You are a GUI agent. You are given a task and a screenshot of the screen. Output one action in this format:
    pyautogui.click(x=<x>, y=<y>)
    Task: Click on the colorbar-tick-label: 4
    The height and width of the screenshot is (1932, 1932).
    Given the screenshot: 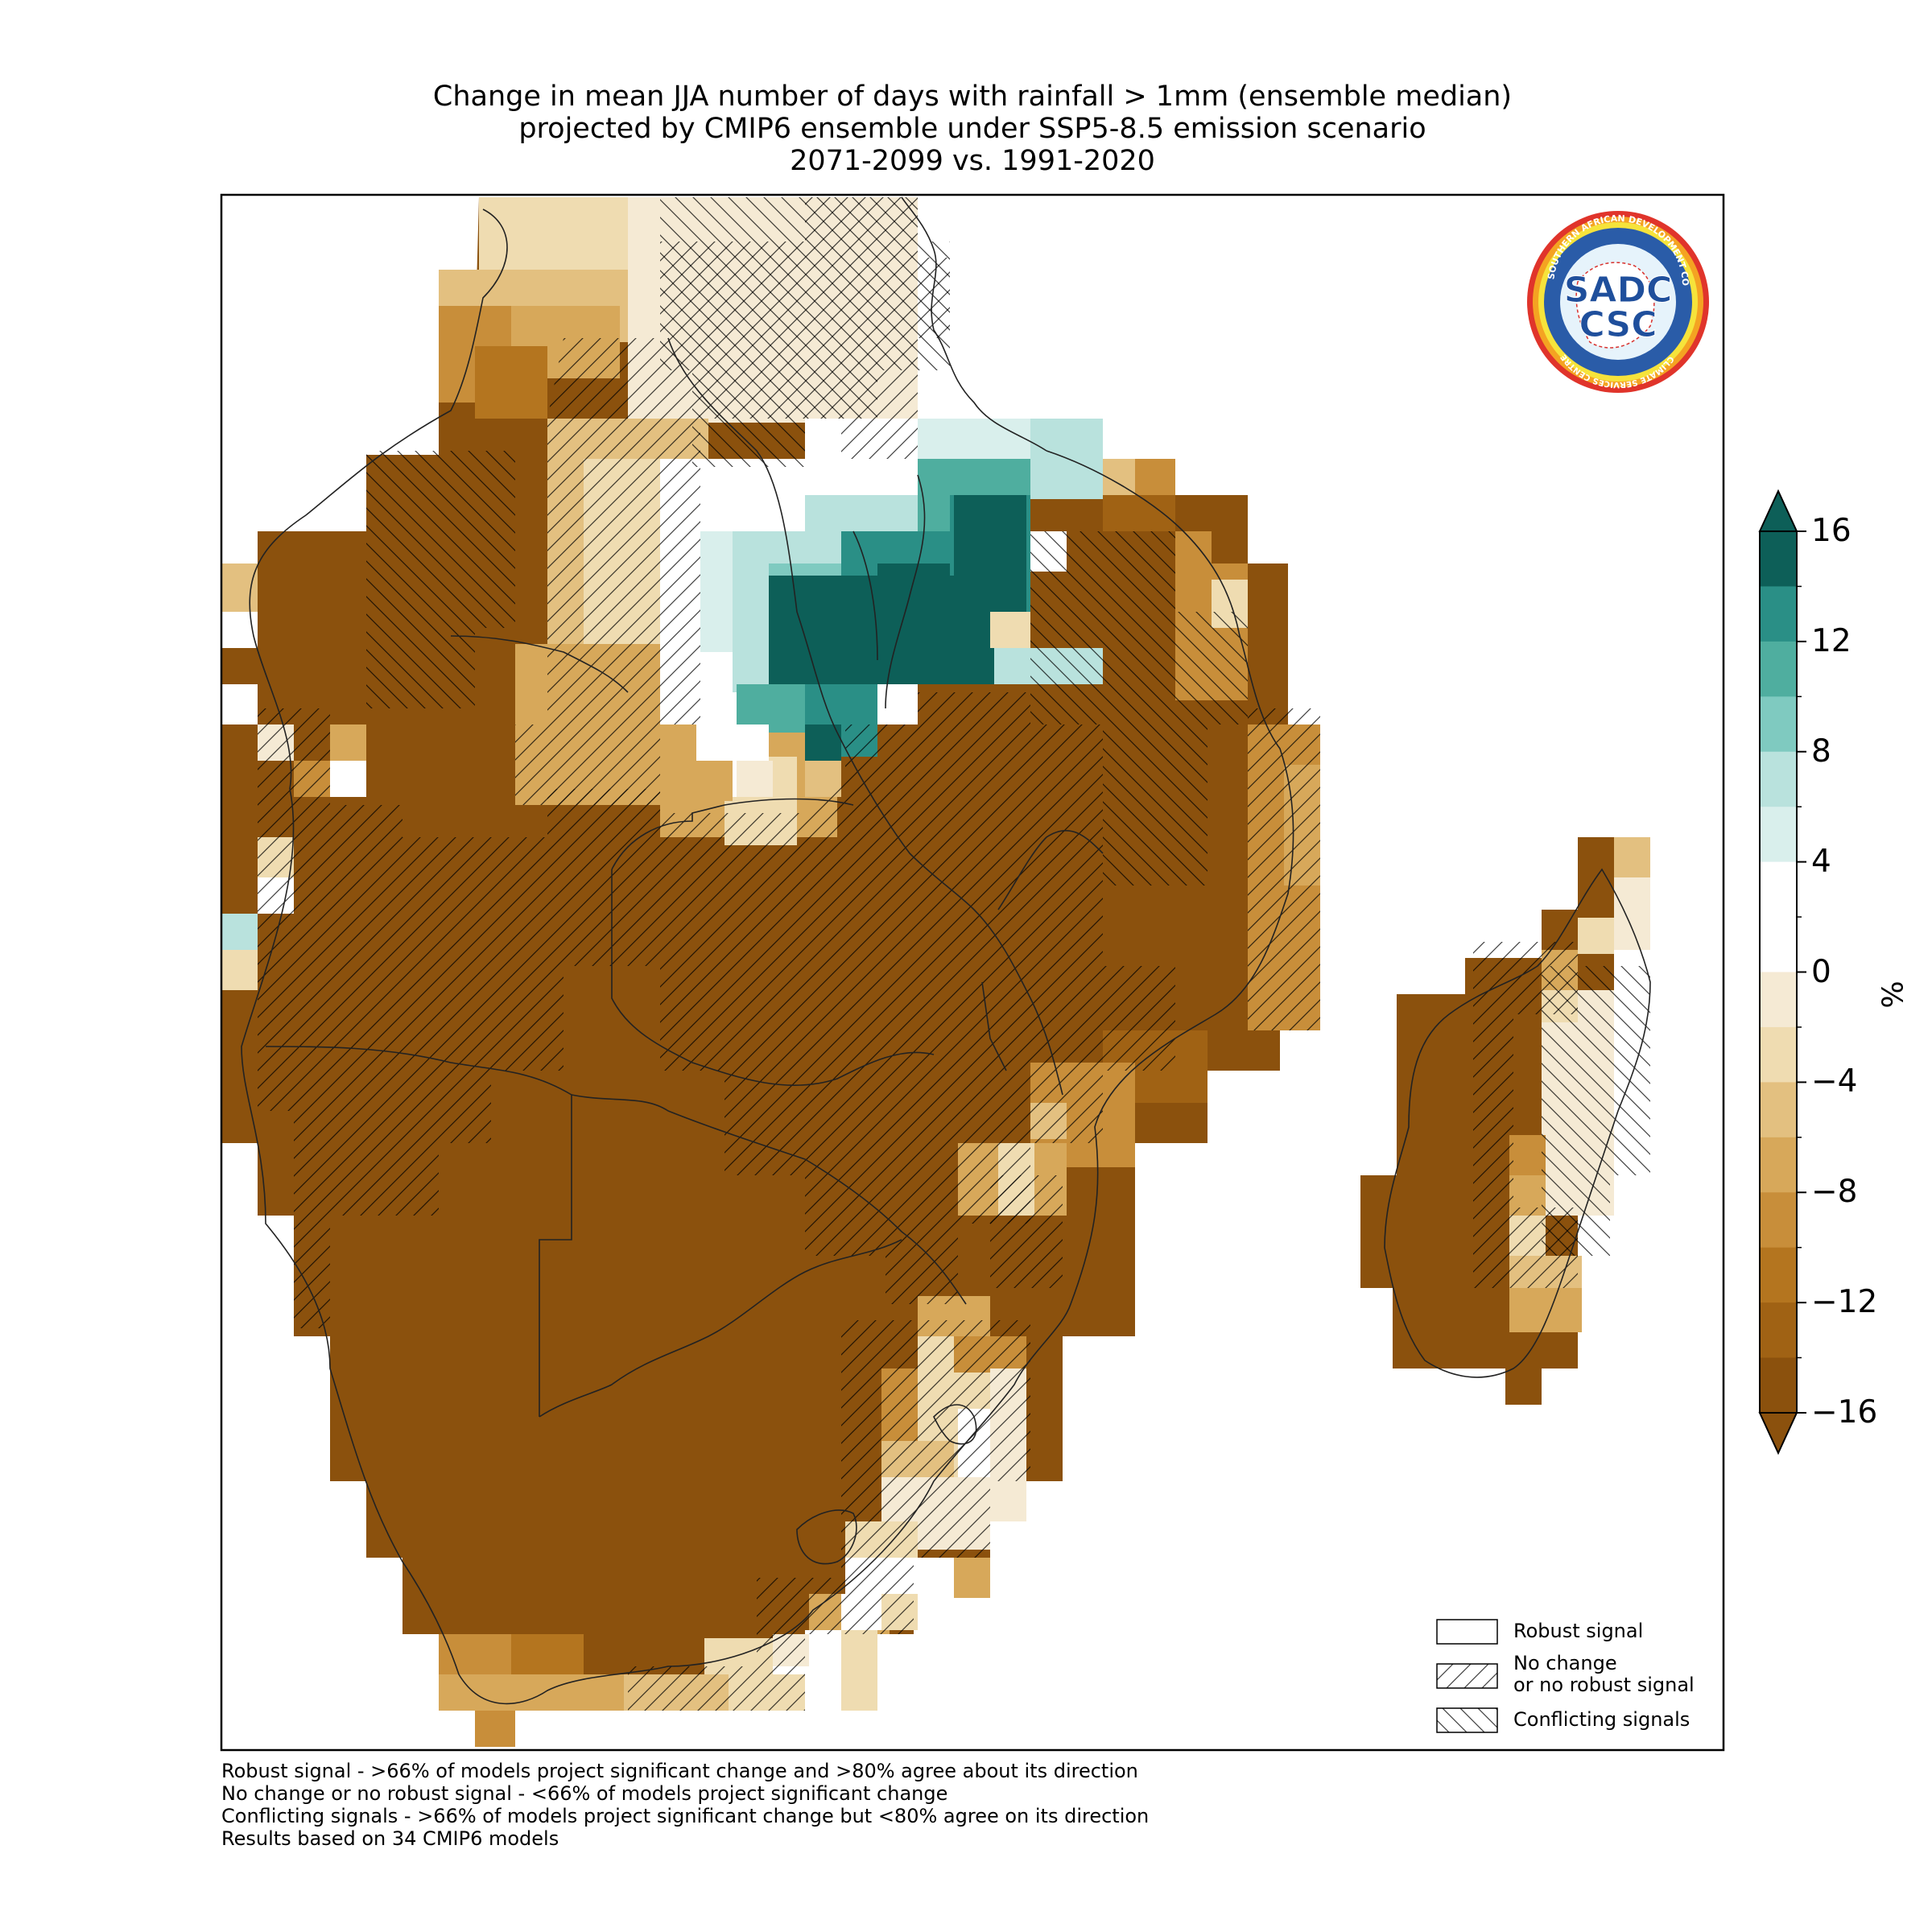 What is the action you would take?
    pyautogui.click(x=1821, y=861)
    